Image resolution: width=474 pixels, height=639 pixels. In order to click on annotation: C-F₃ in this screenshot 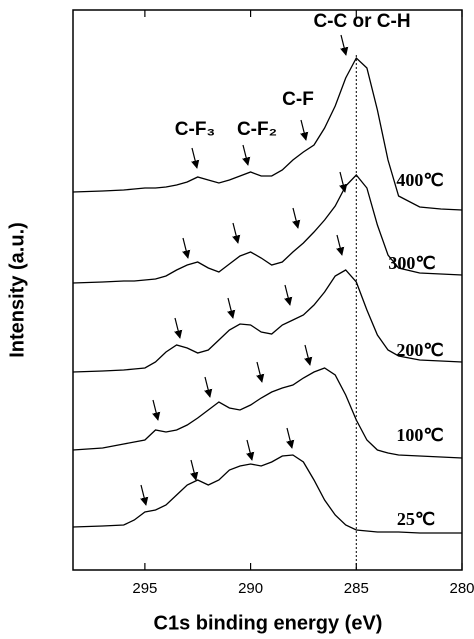, I will do `click(195, 129)`.